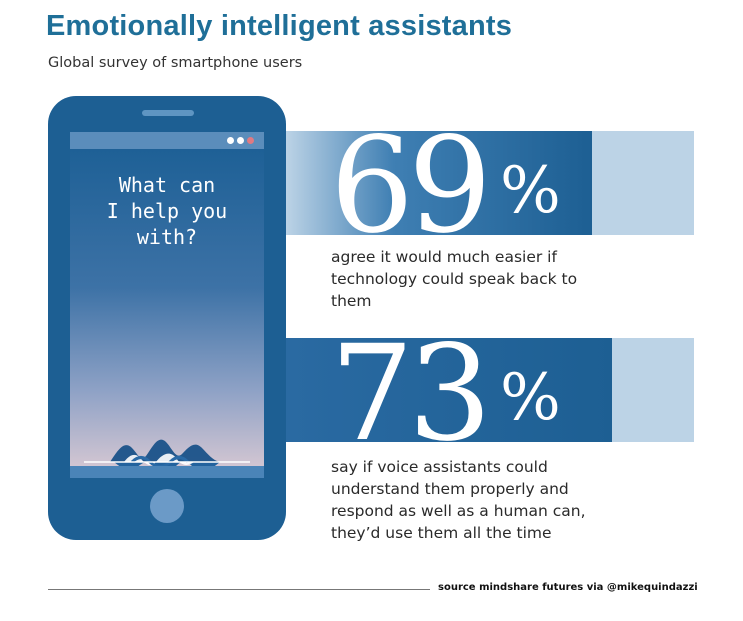  Describe the element at coordinates (239, 589) in the screenshot. I see `source-divider` at that location.